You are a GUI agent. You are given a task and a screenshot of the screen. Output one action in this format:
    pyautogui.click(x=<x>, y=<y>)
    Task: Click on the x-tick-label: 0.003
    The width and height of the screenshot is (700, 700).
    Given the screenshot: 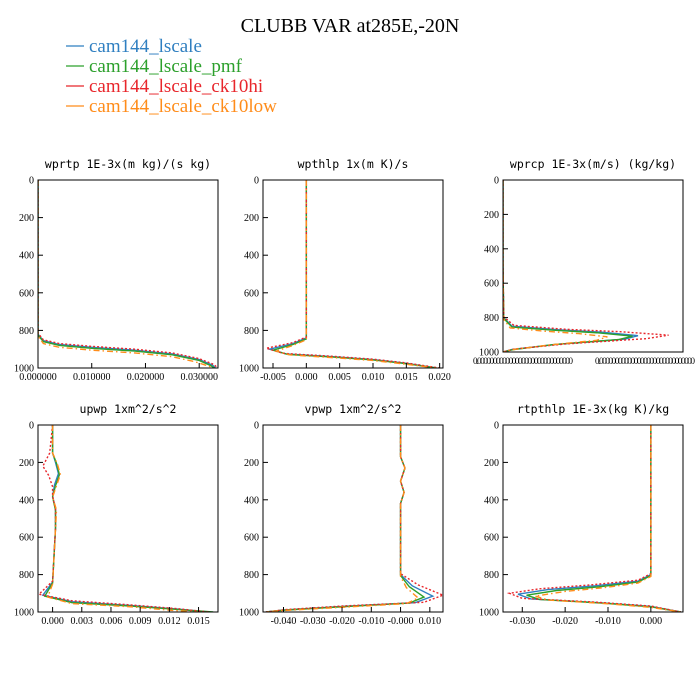 What is the action you would take?
    pyautogui.click(x=82, y=621)
    